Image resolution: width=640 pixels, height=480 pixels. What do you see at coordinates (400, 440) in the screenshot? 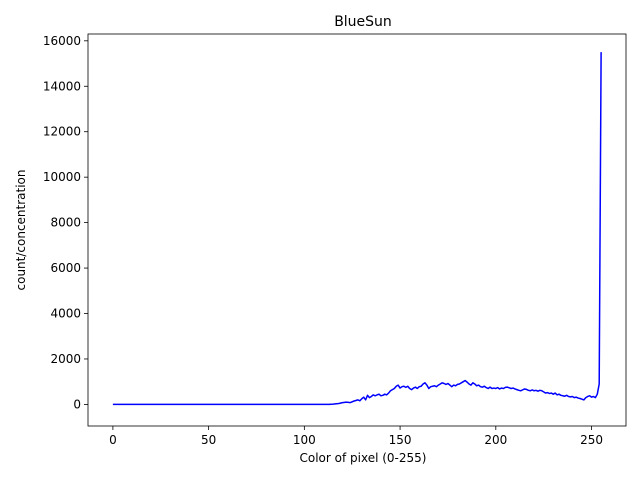
I see `x-tick-label: 150` at bounding box center [400, 440].